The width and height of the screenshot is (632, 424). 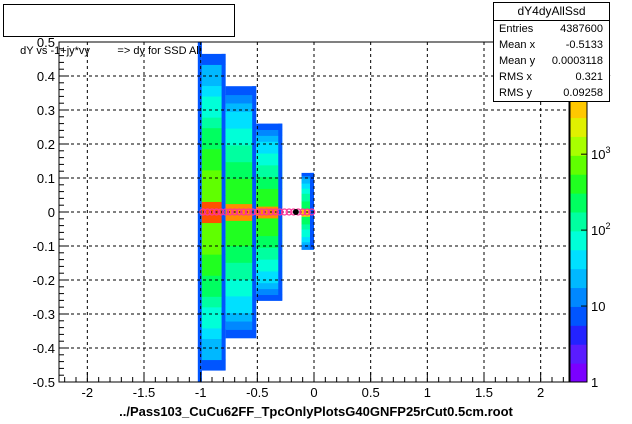 I want to click on palette-tick-label: 10, so click(x=598, y=306).